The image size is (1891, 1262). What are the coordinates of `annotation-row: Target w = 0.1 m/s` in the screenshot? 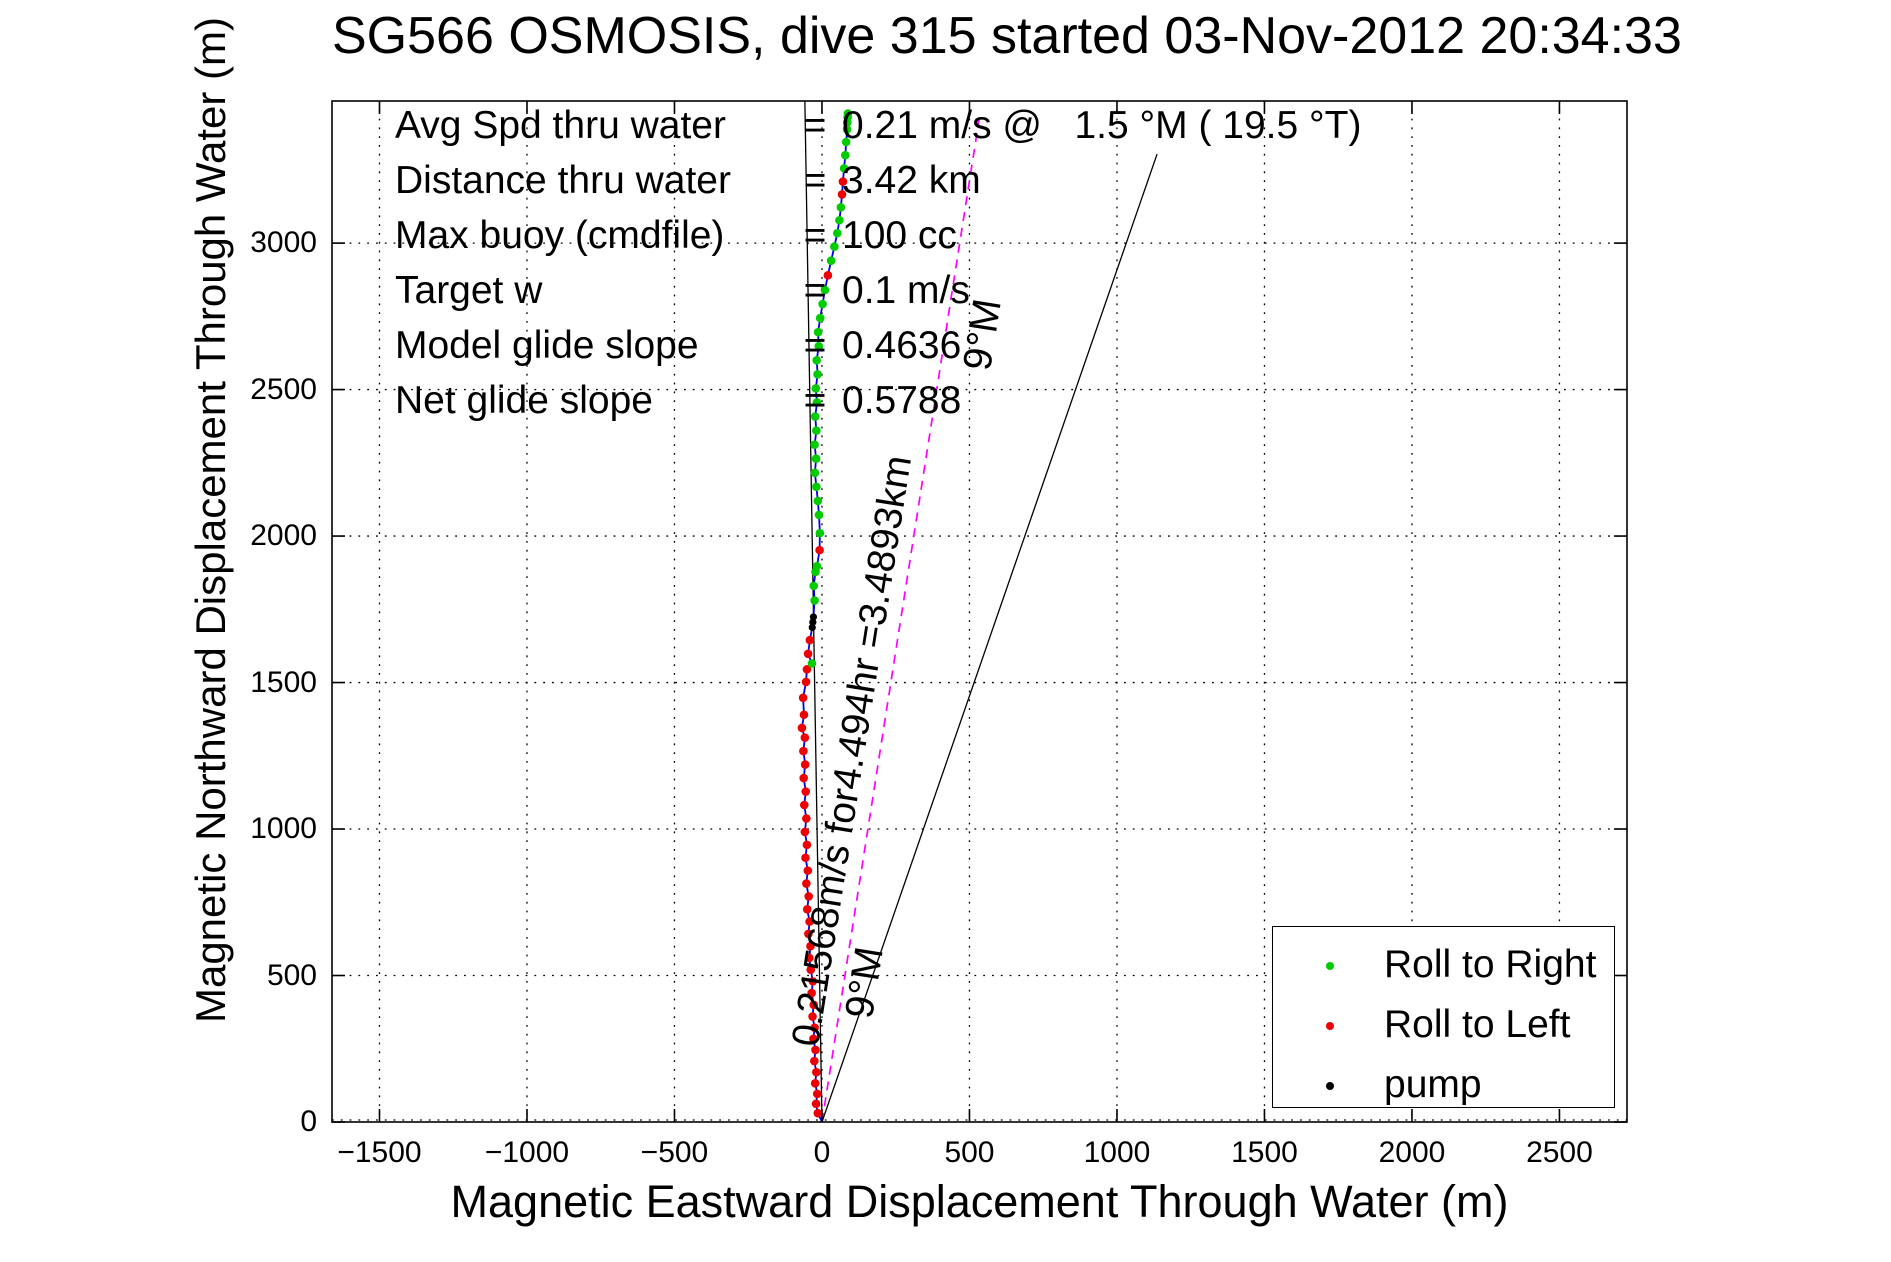 It's located at (945, 291).